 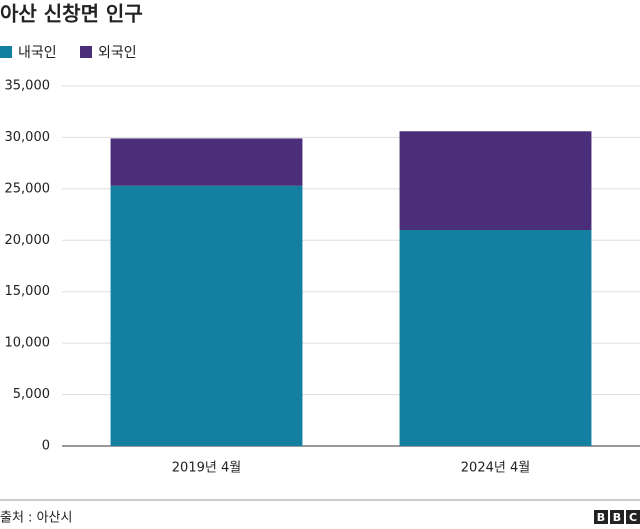 I want to click on source: 출처 : 아산시, so click(x=36, y=518).